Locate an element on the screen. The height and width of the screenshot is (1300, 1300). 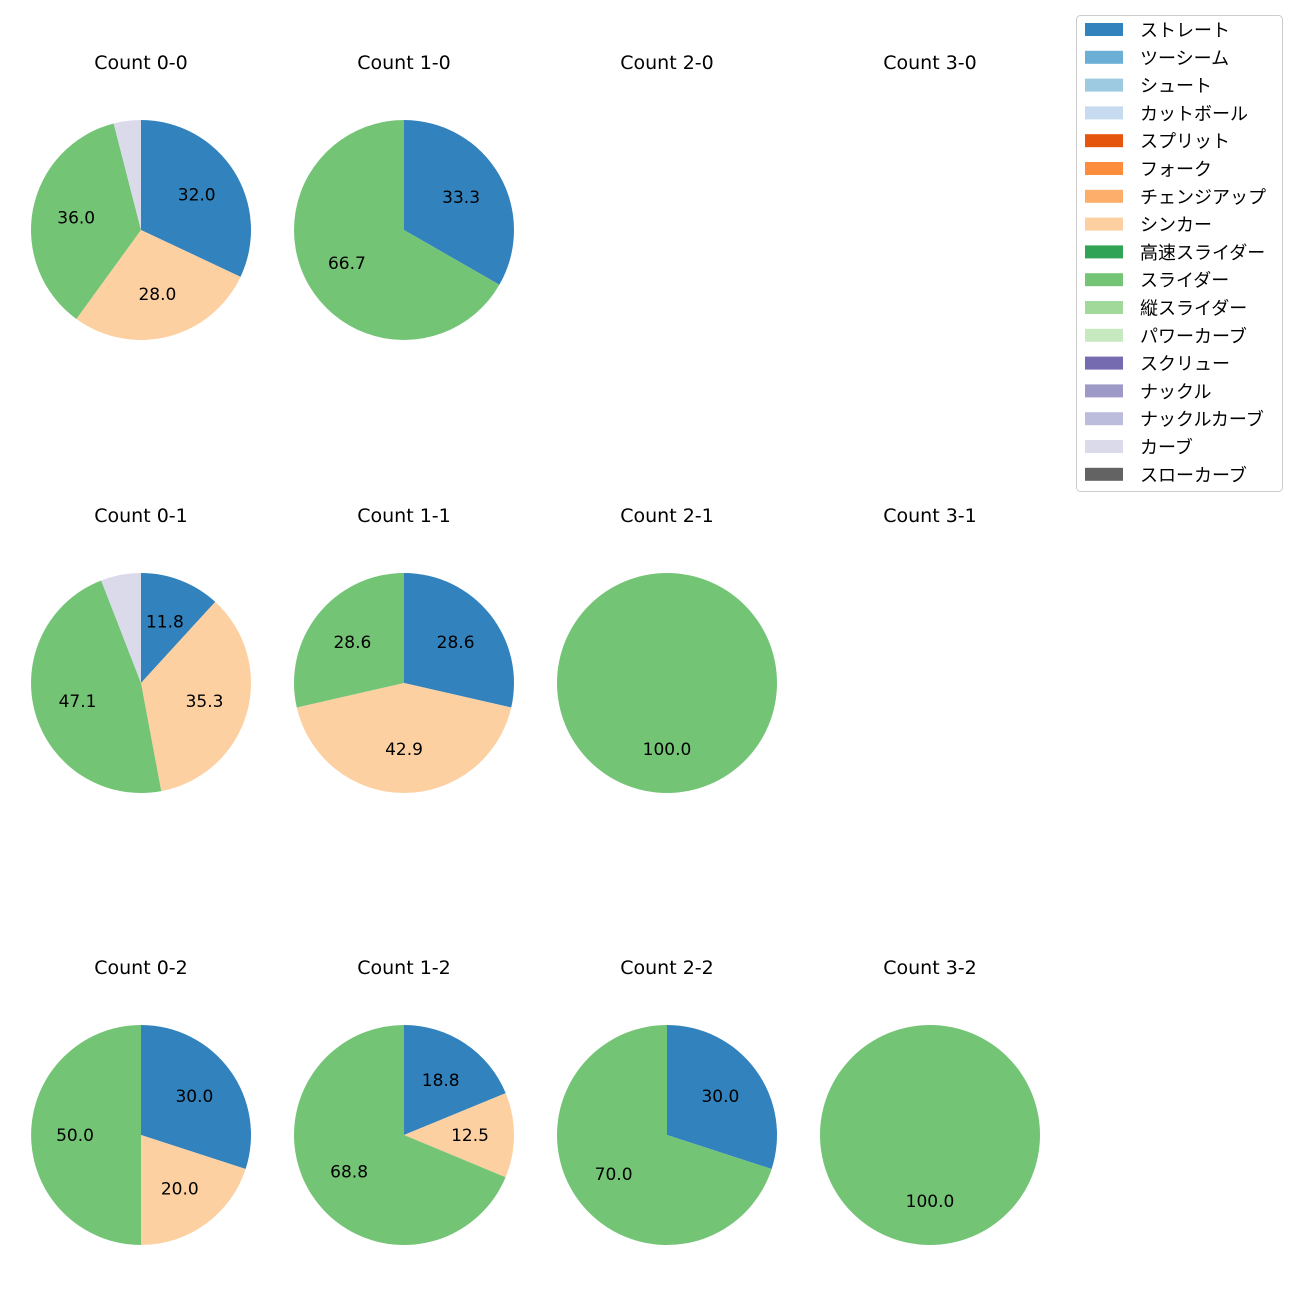
pie-title: Count 0-0 is located at coordinates (141, 63).